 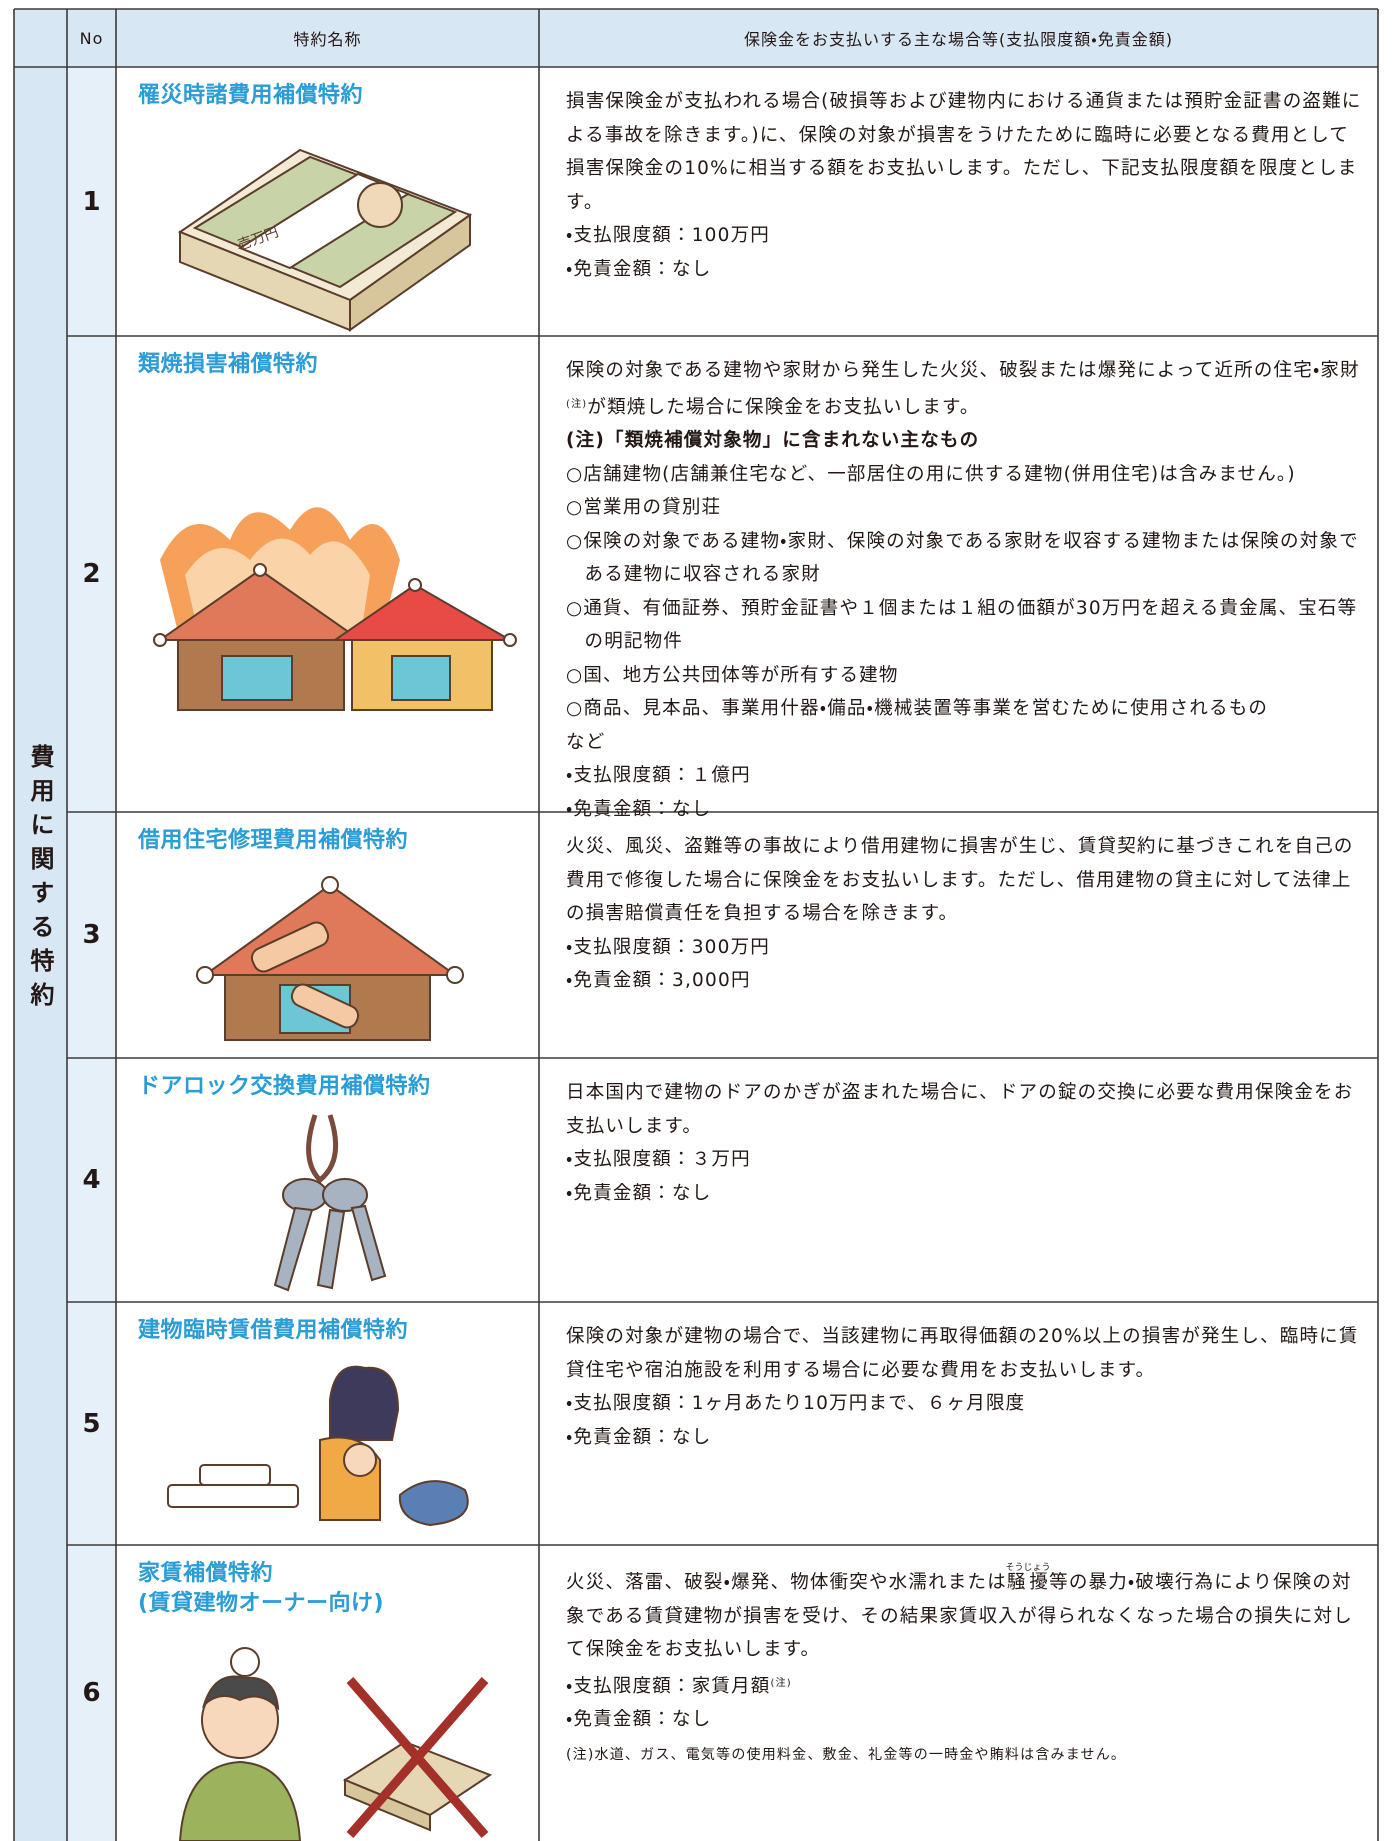 I want to click on bandaged-house-illustration, so click(x=330, y=958).